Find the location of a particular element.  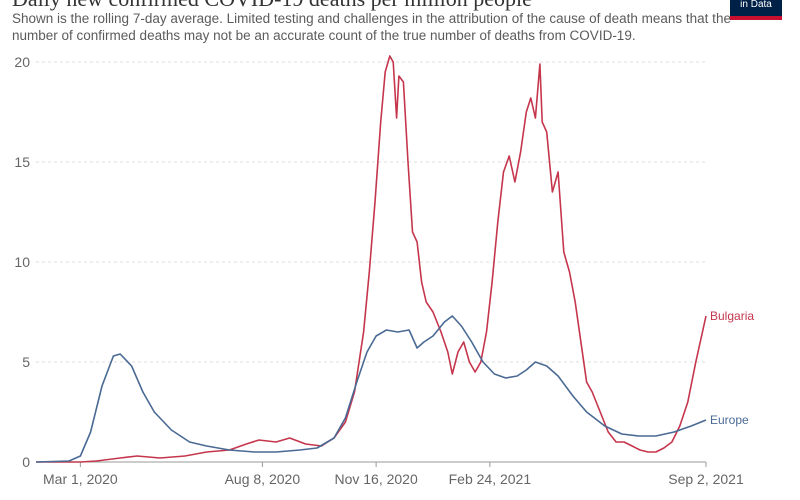

series-label-bulgaria: Bulgaria is located at coordinates (732, 316).